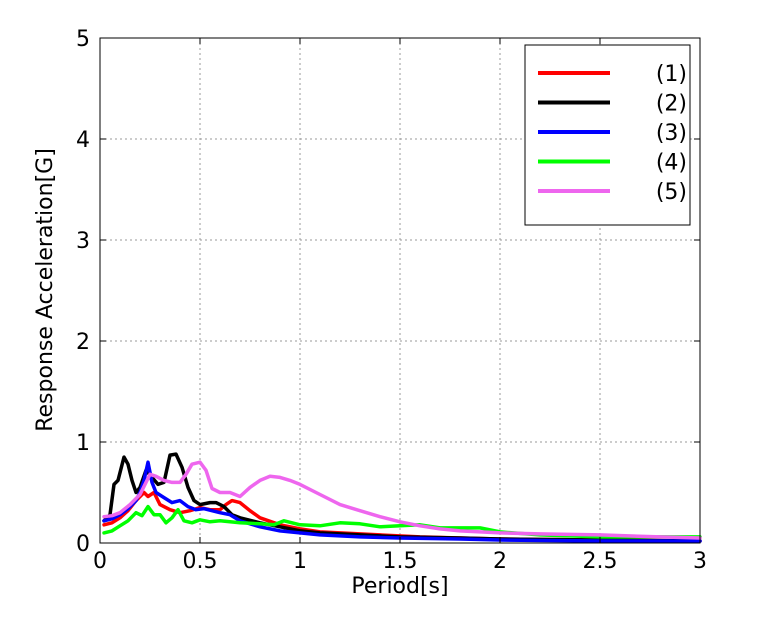  Describe the element at coordinates (83, 241) in the screenshot. I see `y-tick-label: 3` at that location.